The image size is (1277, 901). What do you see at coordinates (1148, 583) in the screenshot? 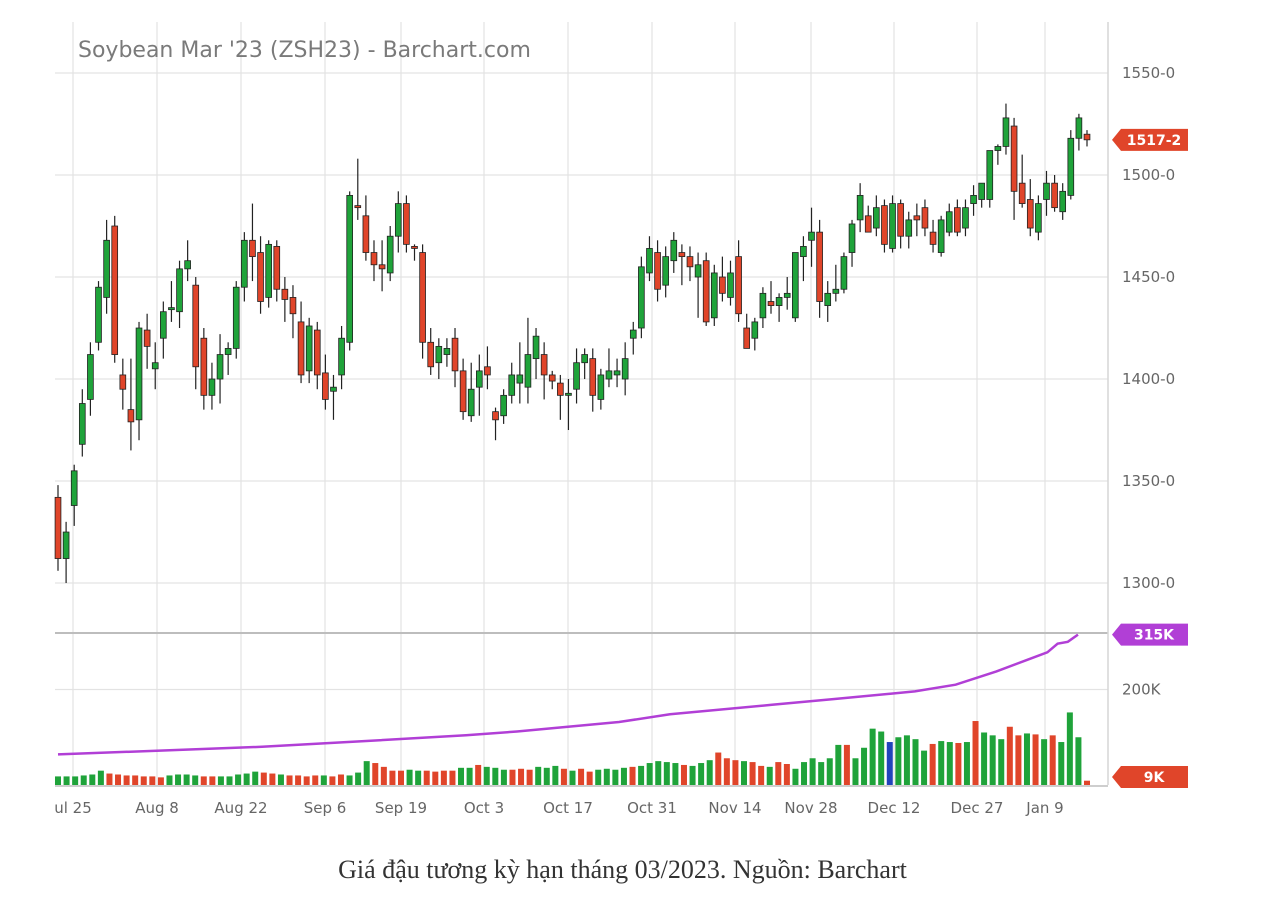
I see `price-tick-label: 1300-0` at bounding box center [1148, 583].